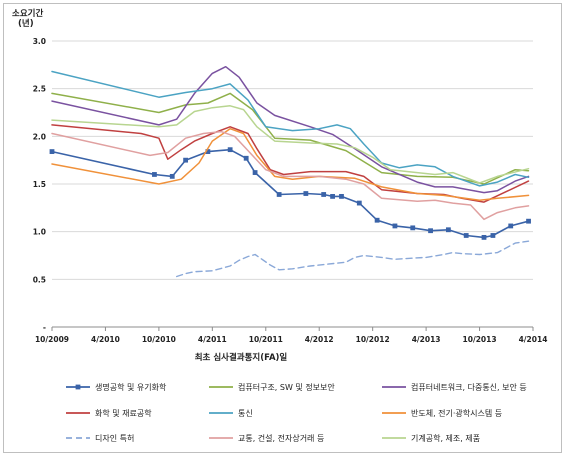 The image size is (567, 458). Describe the element at coordinates (39, 136) in the screenshot. I see `y-tick-label: 2.0` at that location.